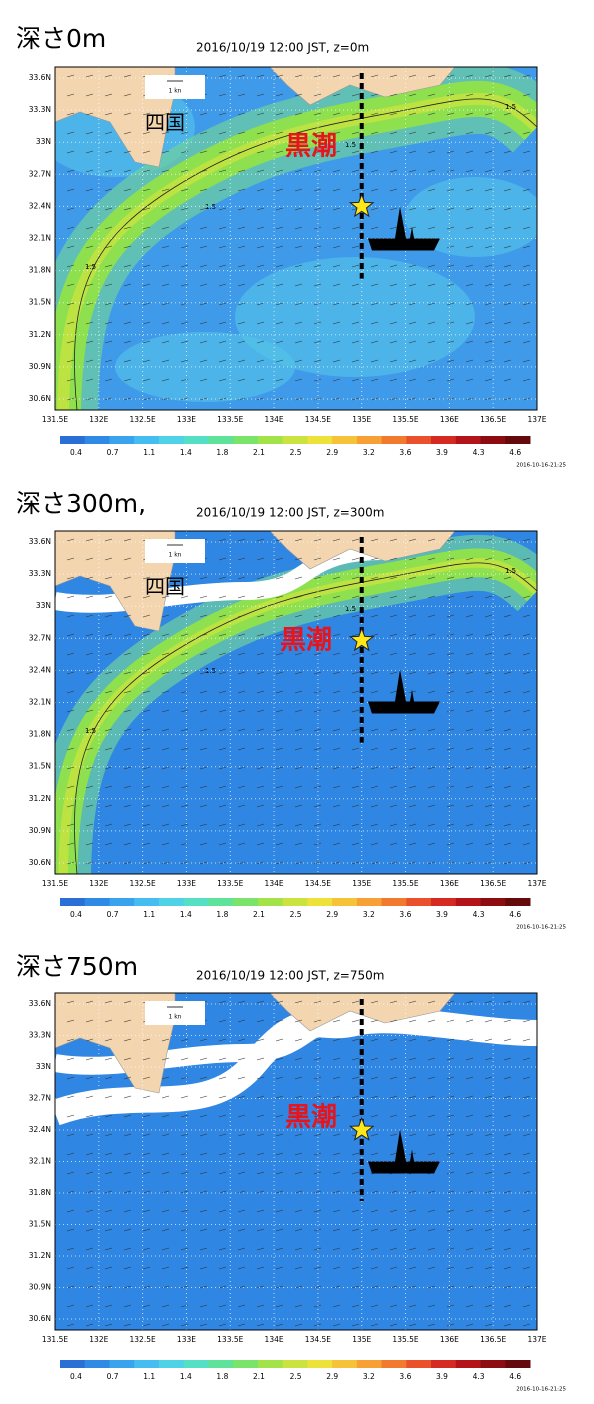 This screenshot has width=594, height=1404. What do you see at coordinates (515, 914) in the screenshot?
I see `colorbar-label: 4.6` at bounding box center [515, 914].